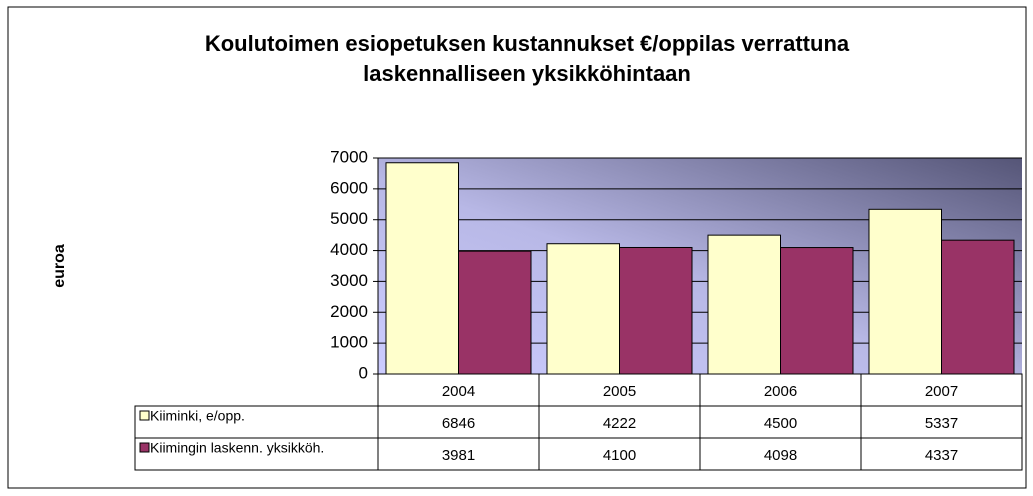 This screenshot has width=1033, height=496. I want to click on legend-label: Kiimingin laskenn. yksikköh., so click(237, 448).